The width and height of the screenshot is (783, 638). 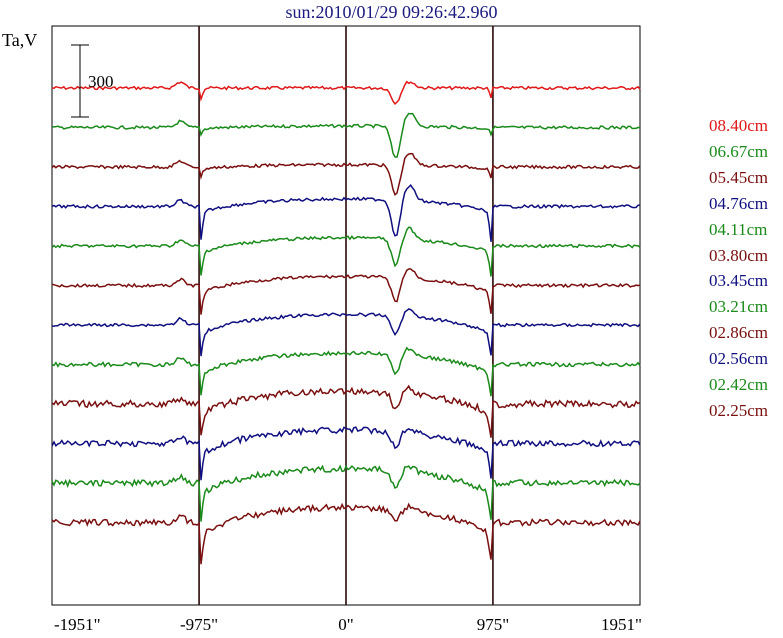 I want to click on series-line-02.56cm, so click(x=346, y=453).